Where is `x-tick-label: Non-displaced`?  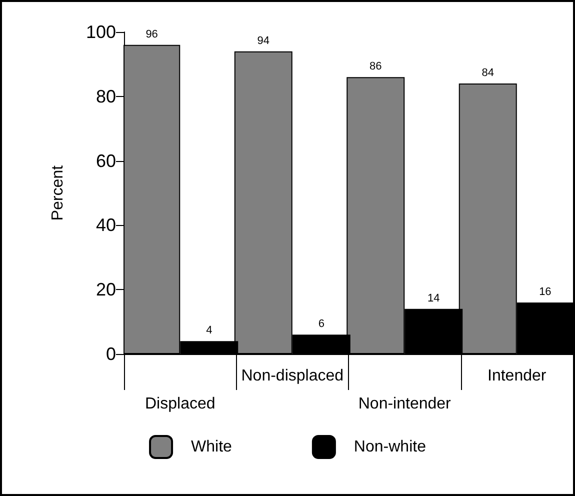
x-tick-label: Non-displaced is located at coordinates (292, 376).